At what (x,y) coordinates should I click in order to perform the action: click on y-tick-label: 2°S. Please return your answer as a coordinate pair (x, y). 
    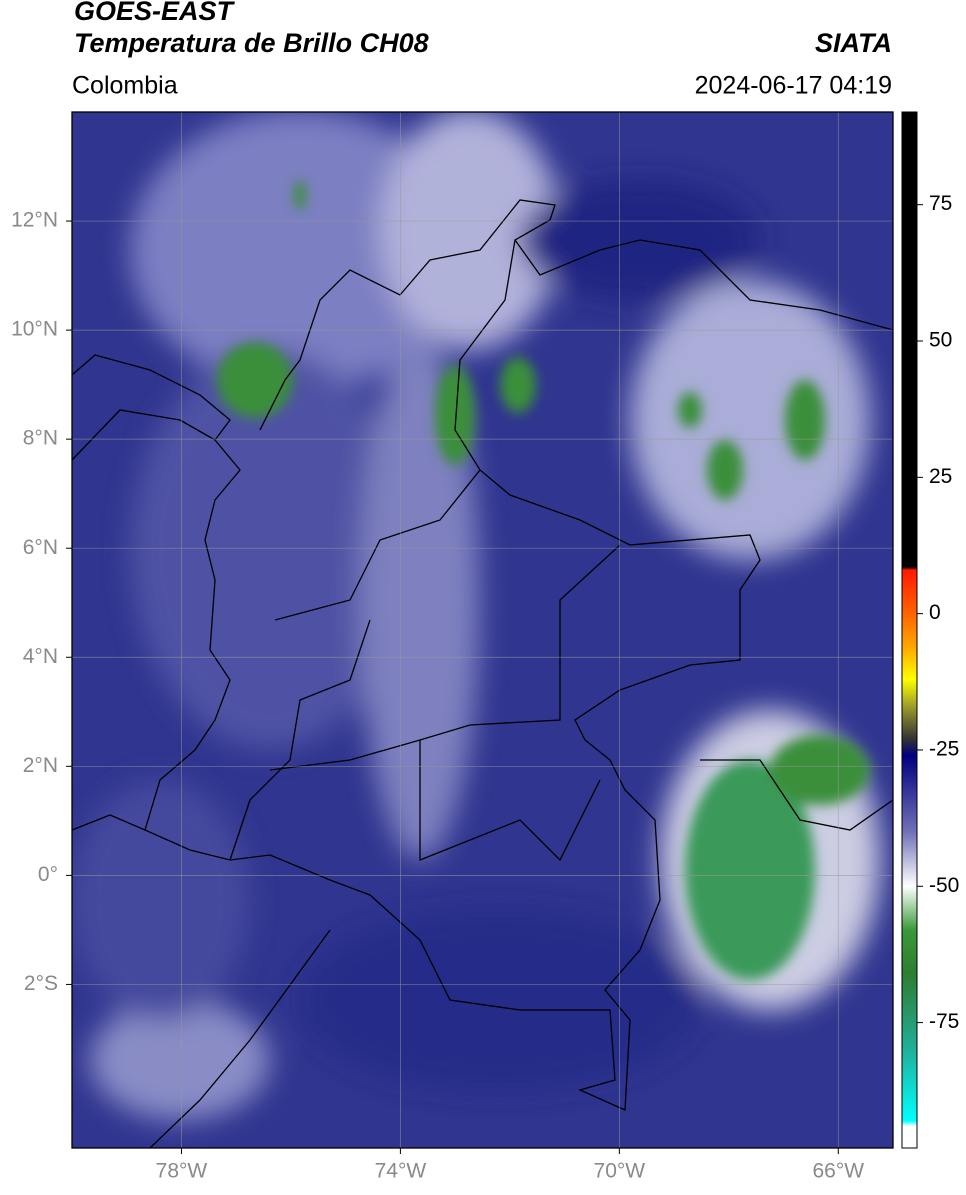
    Looking at the image, I should click on (41, 983).